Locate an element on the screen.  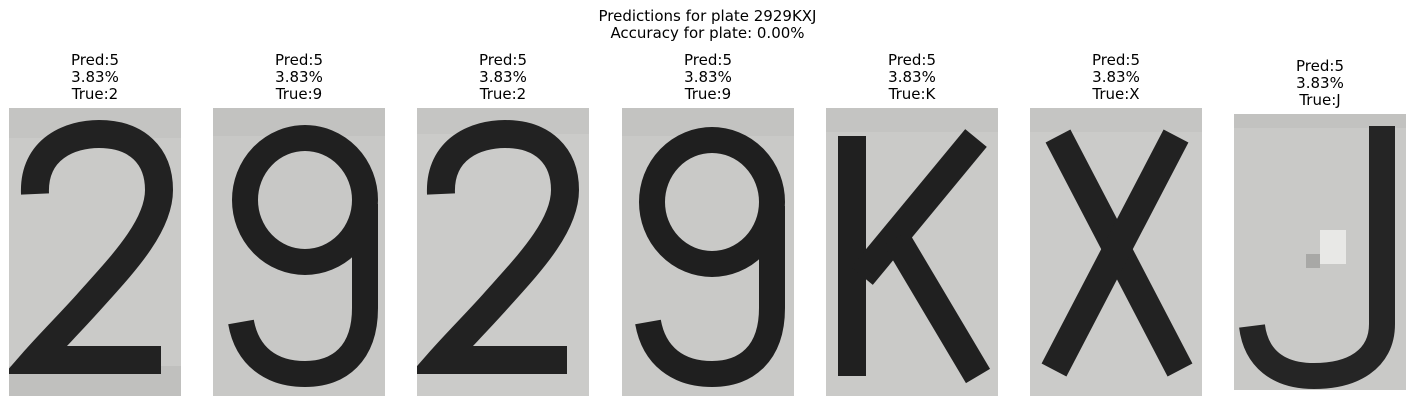
character-panel-2: Pred:5 3.83% True:9 is located at coordinates (299, 203).